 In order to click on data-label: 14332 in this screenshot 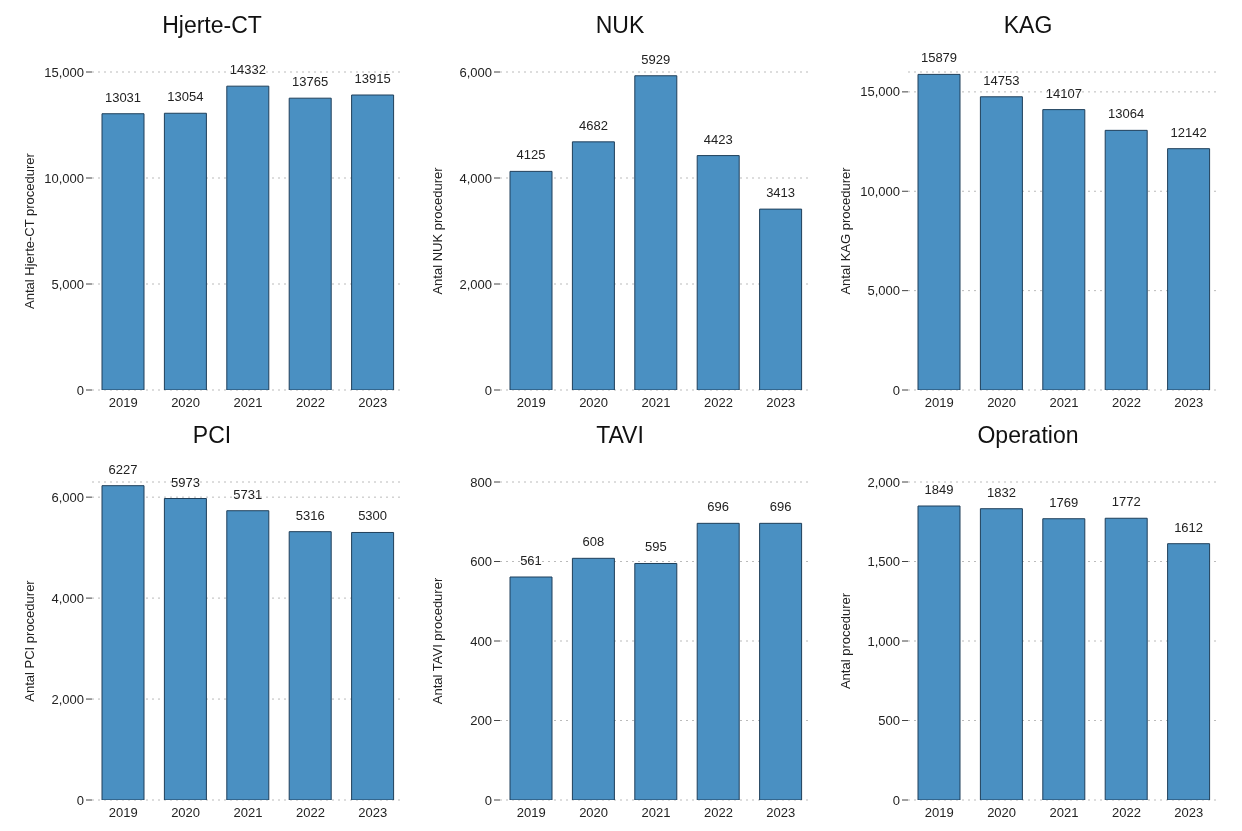, I will do `click(247, 70)`.